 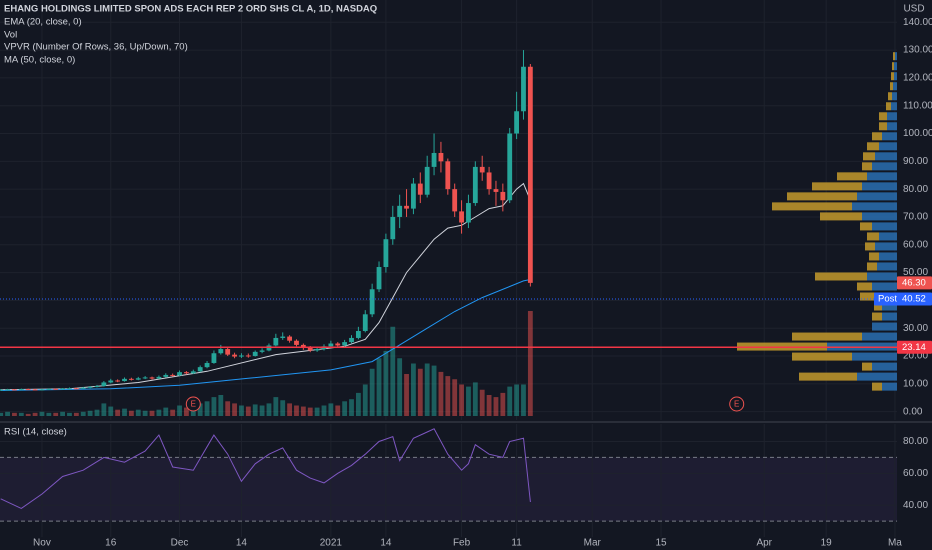 I want to click on x-tick-label: Ma, so click(x=895, y=543).